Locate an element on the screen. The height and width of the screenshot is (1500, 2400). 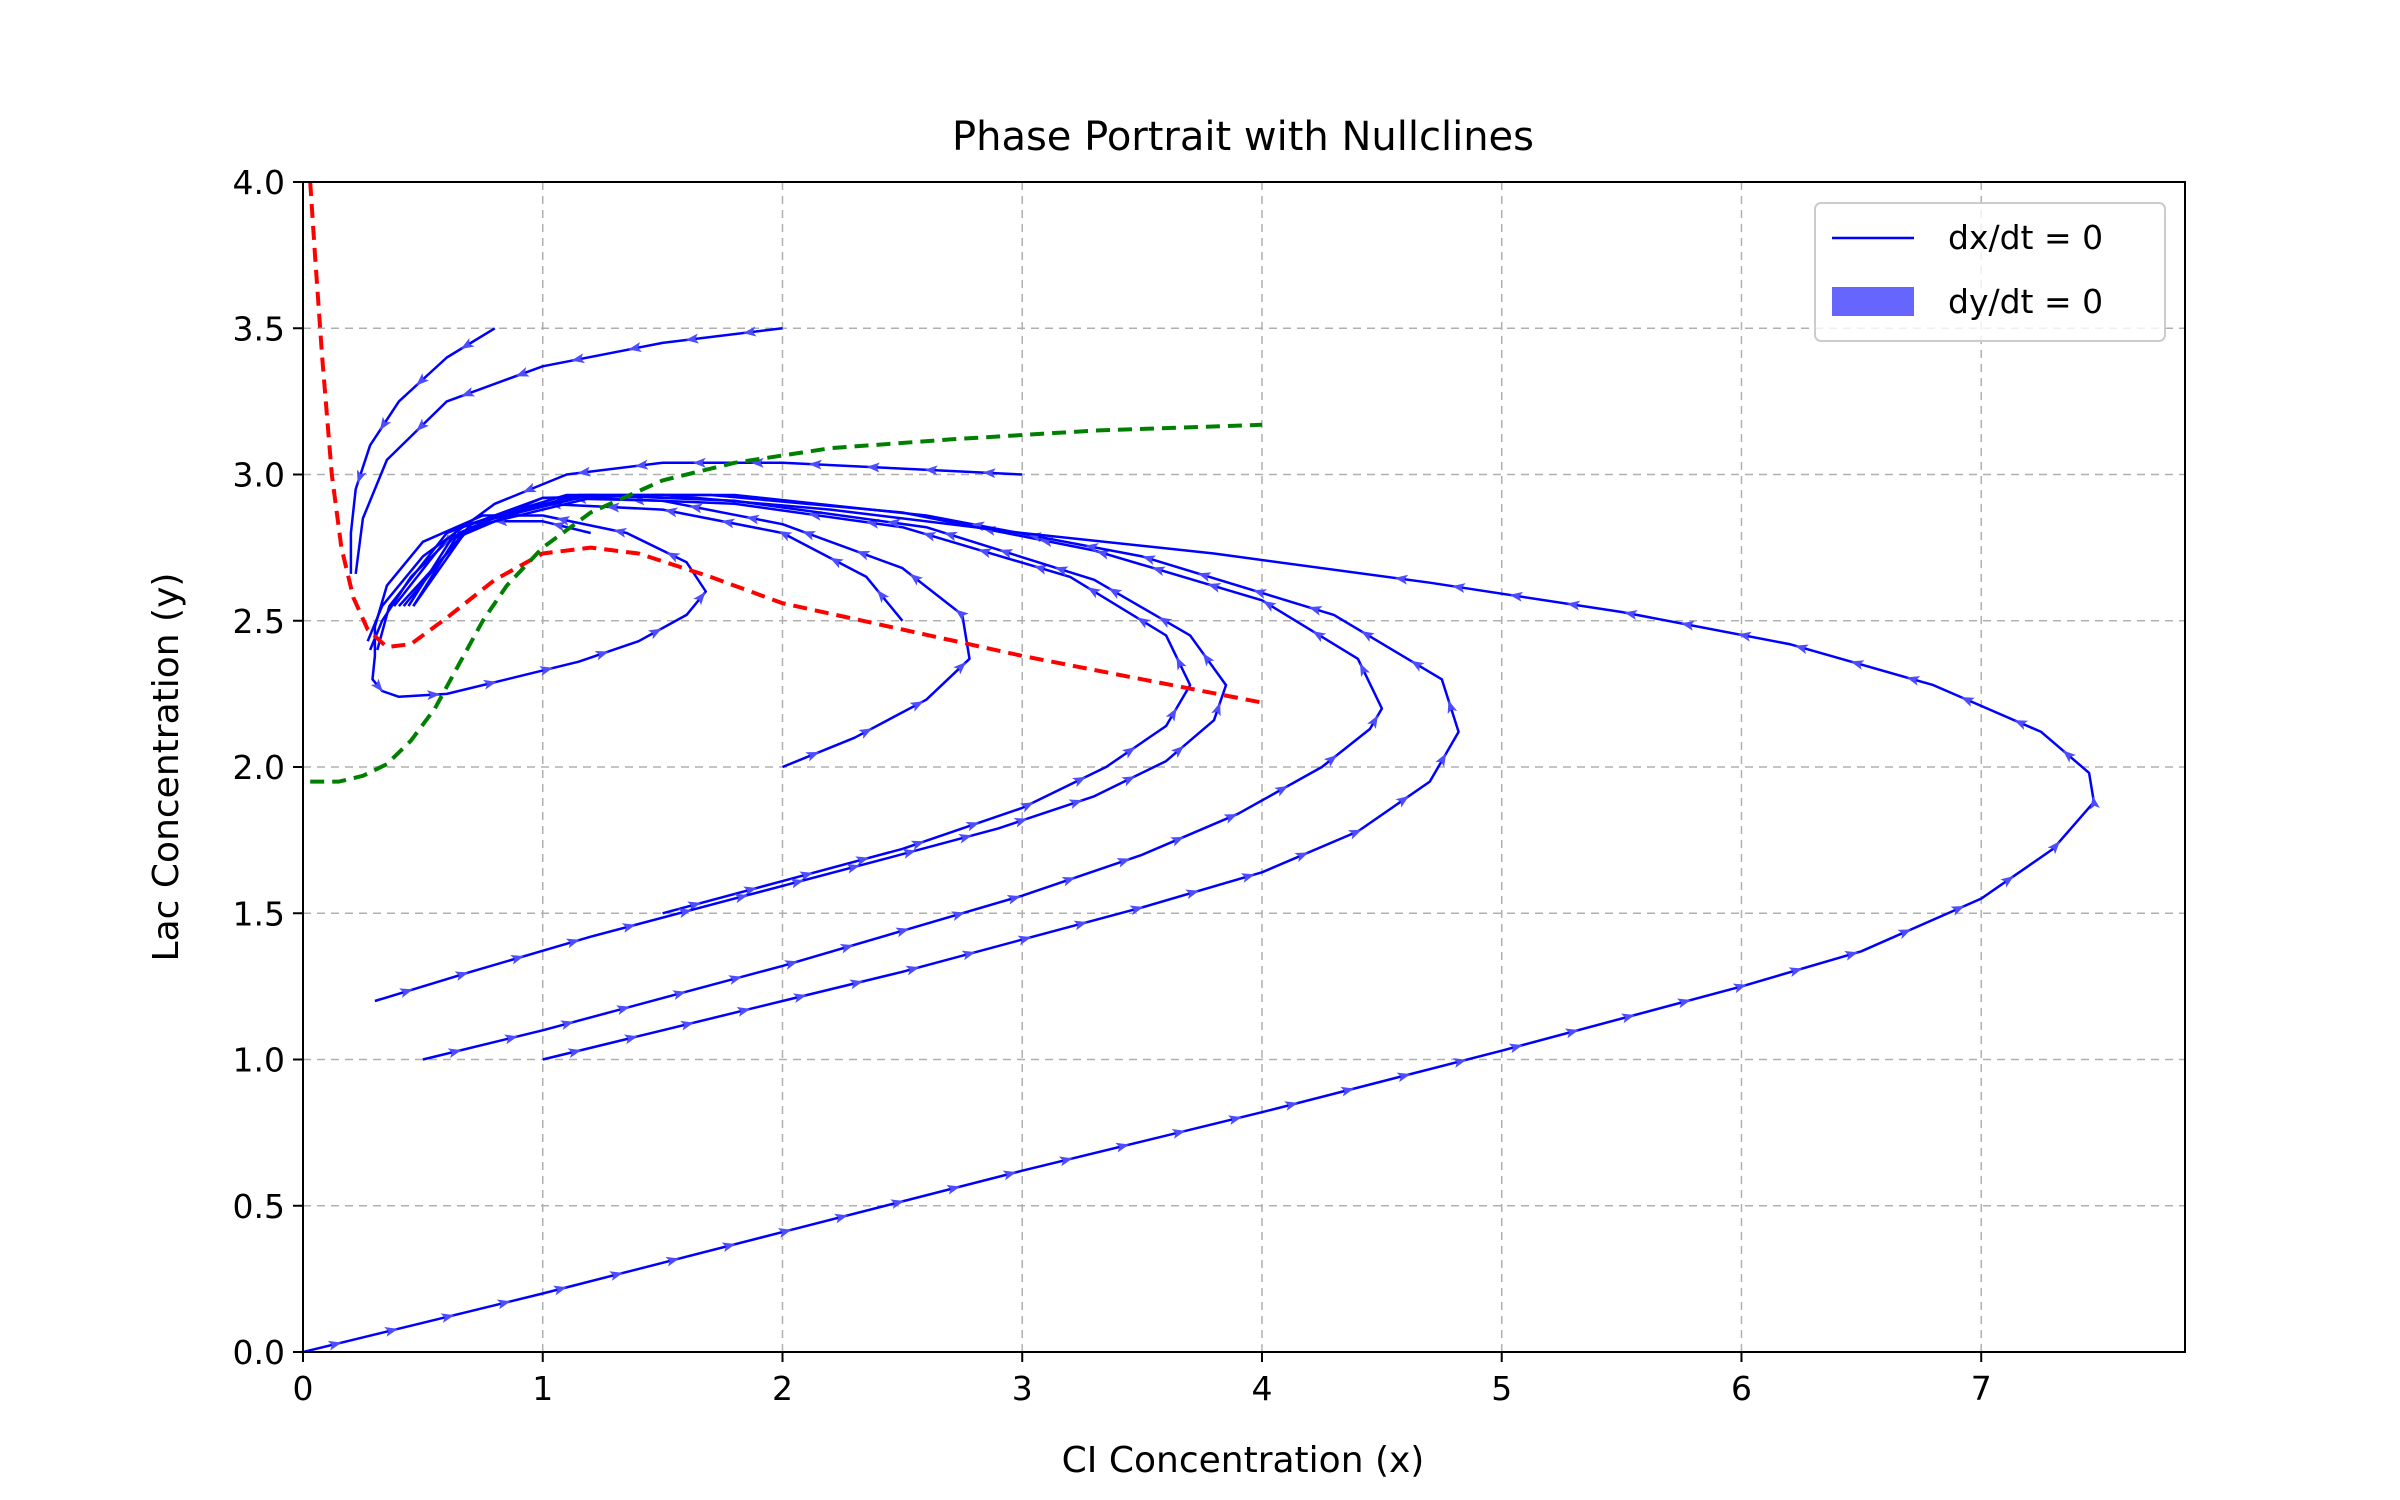
y-tick-label: 1.5 is located at coordinates (259, 913).